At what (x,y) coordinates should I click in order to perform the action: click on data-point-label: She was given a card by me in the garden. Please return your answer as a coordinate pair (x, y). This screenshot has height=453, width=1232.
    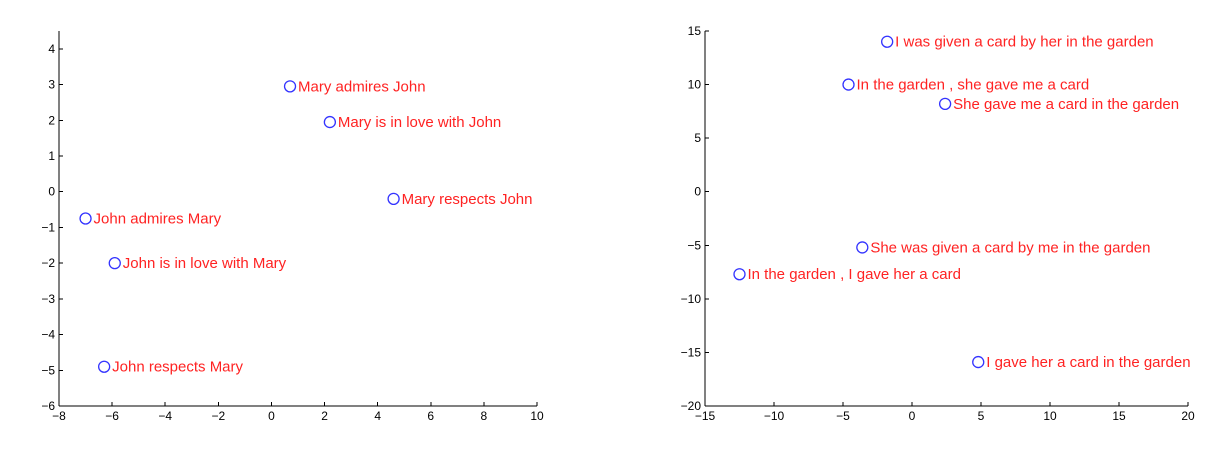
    Looking at the image, I should click on (1010, 247).